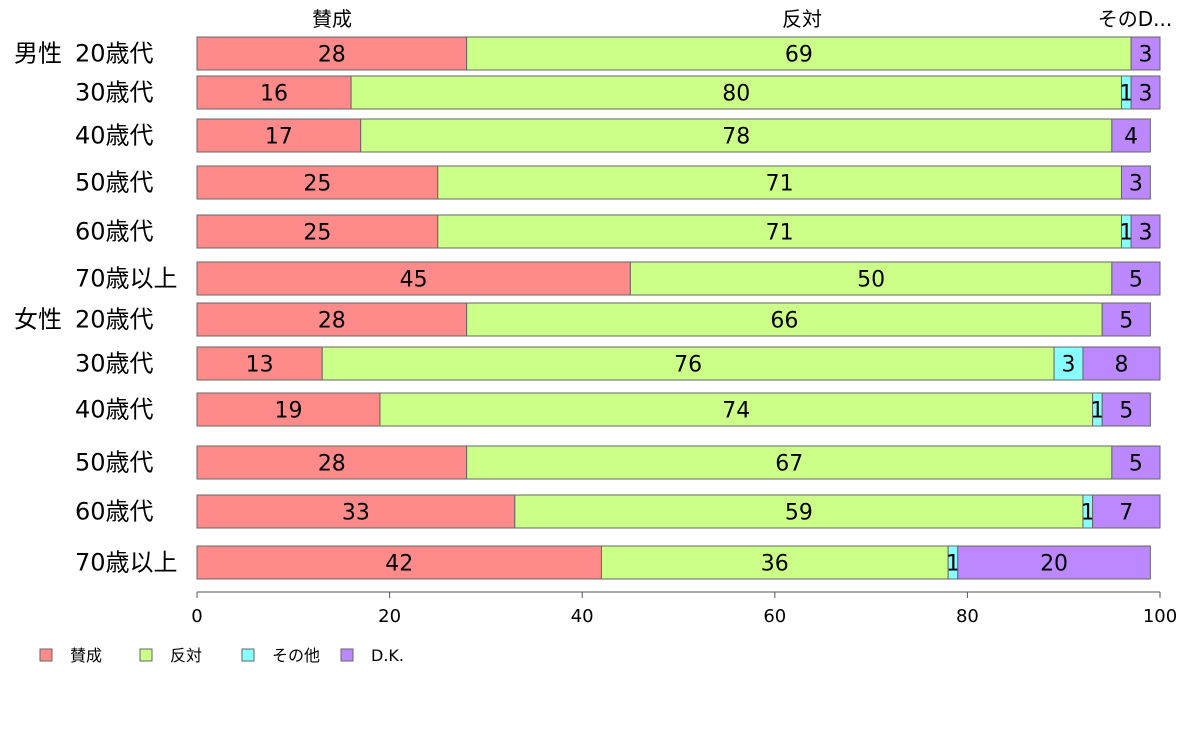 This screenshot has height=736, width=1188. I want to click on x-tick-label: 60, so click(774, 616).